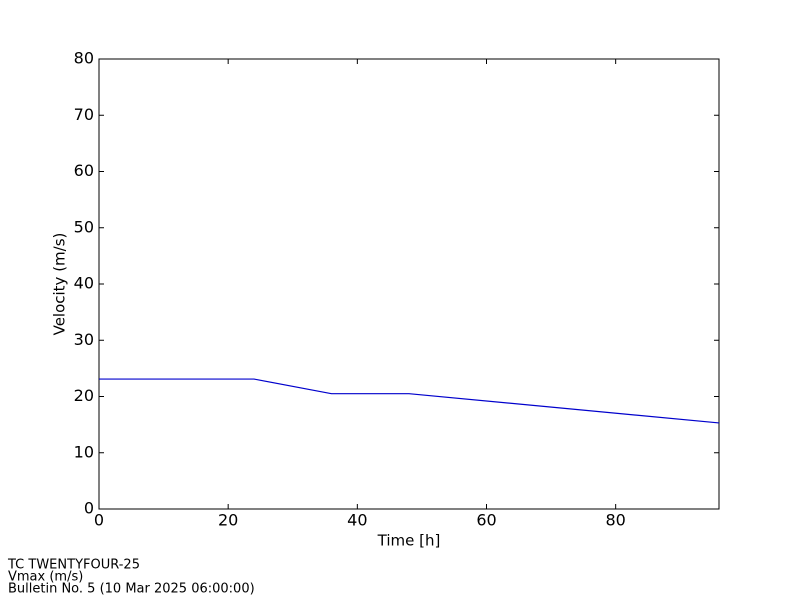  What do you see at coordinates (84, 114) in the screenshot?
I see `y-tick-label: 70` at bounding box center [84, 114].